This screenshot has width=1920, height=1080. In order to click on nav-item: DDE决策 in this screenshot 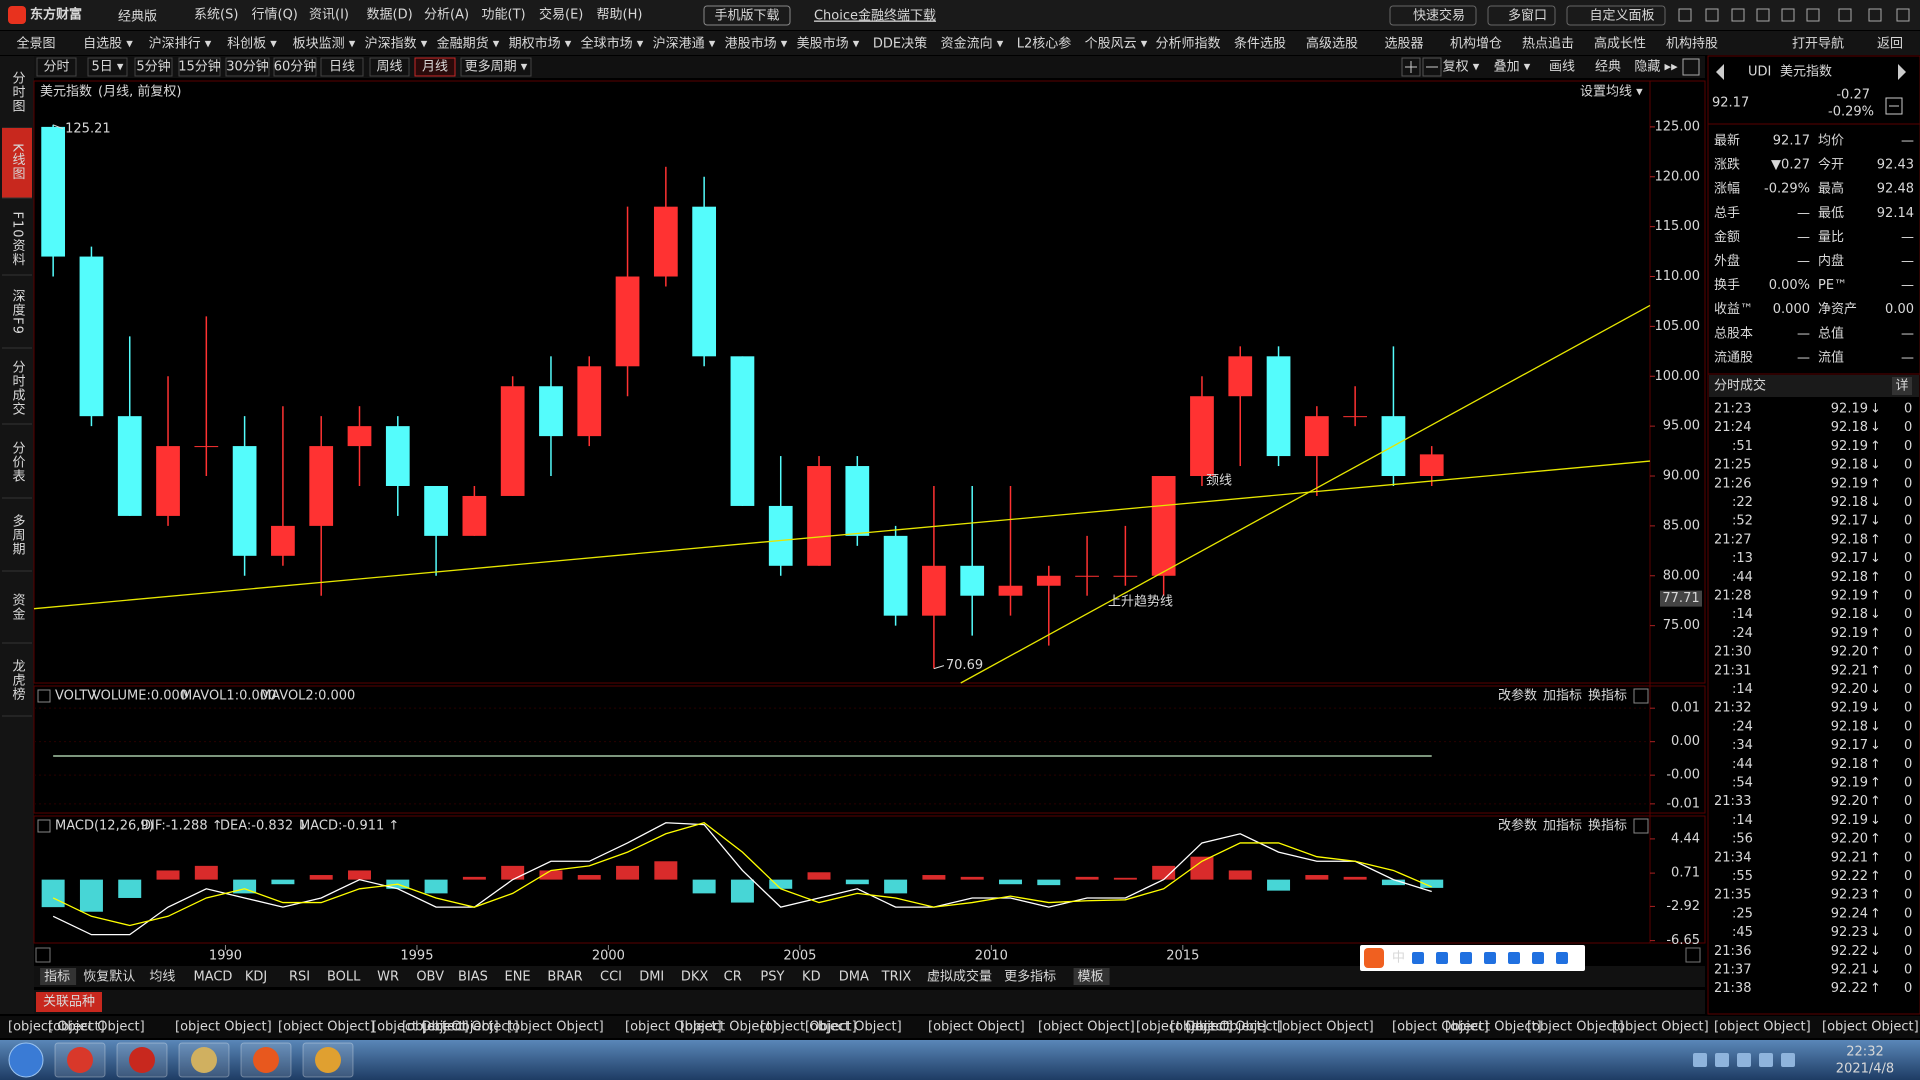, I will do `click(900, 44)`.